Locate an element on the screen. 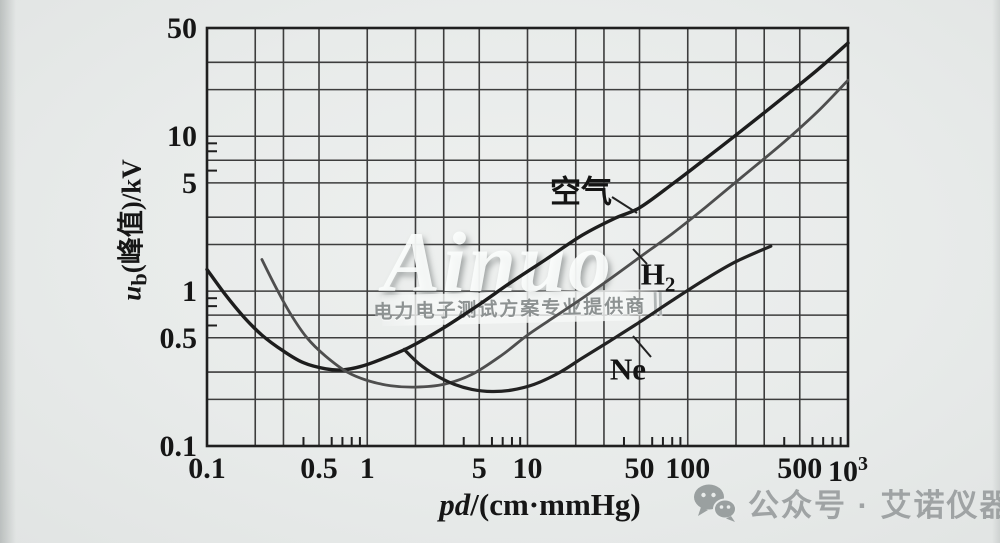  series-label-H2: H2 is located at coordinates (658, 276).